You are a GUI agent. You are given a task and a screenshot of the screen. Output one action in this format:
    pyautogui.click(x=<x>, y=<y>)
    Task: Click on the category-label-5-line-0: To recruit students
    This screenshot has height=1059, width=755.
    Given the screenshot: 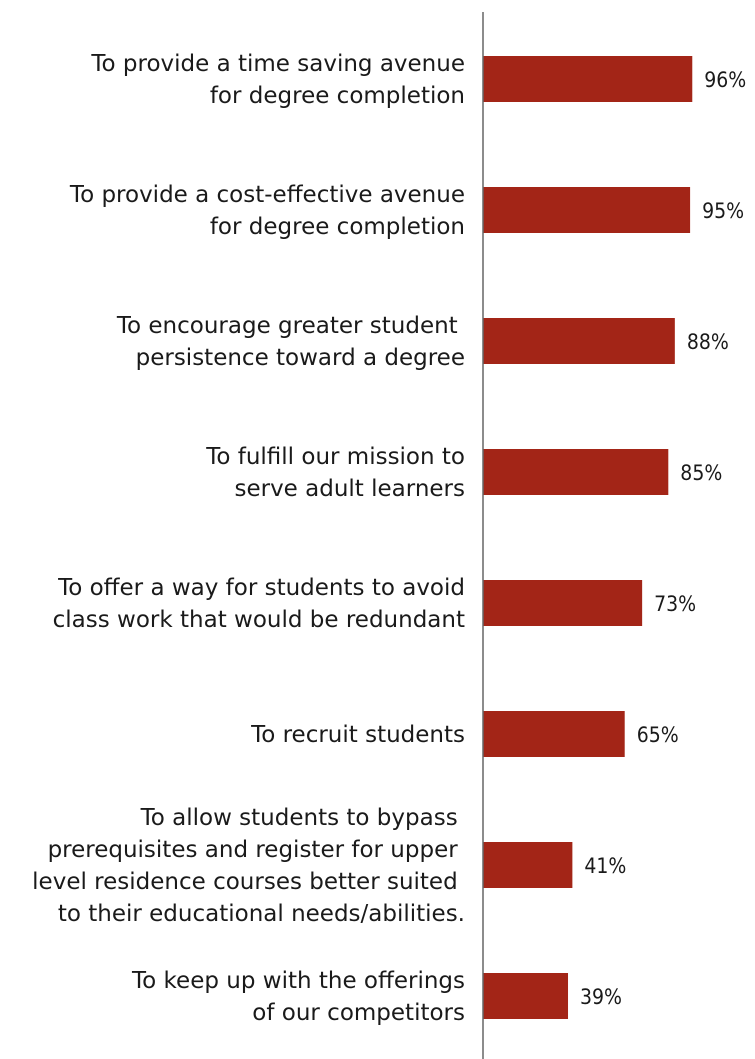 What is the action you would take?
    pyautogui.click(x=357, y=735)
    